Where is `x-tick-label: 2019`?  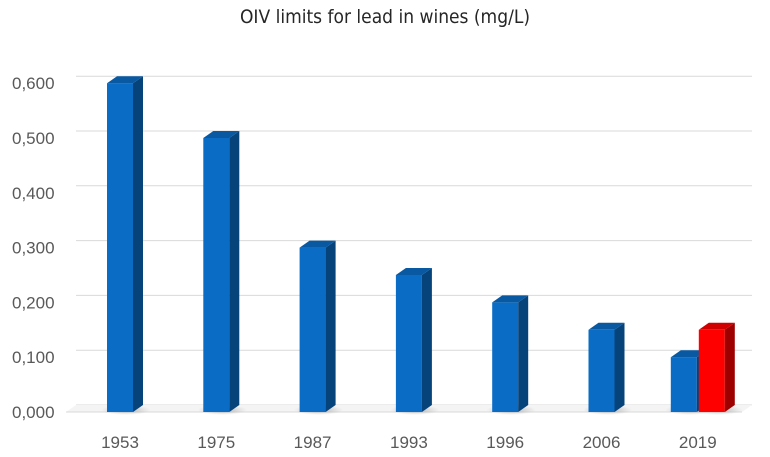 x-tick-label: 2019 is located at coordinates (698, 442).